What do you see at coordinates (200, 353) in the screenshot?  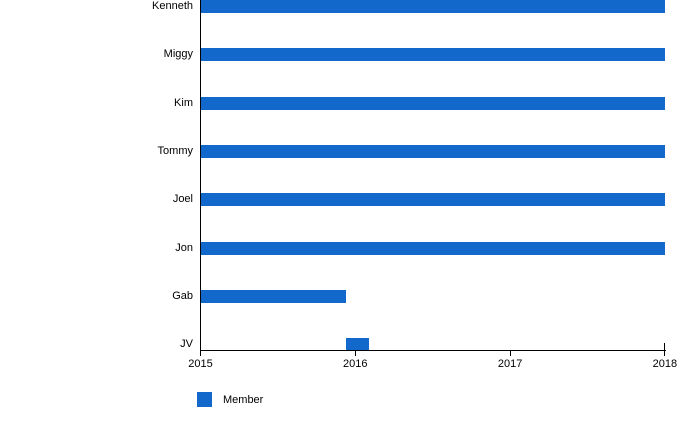 I see `x-tick-2015` at bounding box center [200, 353].